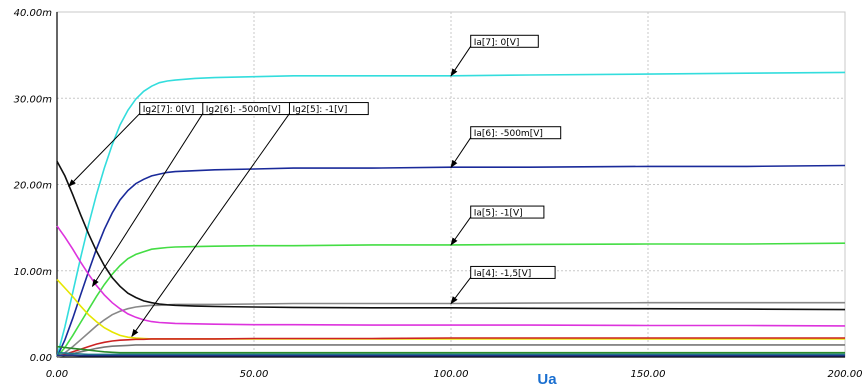 The image size is (868, 387). I want to click on y-tick-label: 10.00m, so click(33, 272).